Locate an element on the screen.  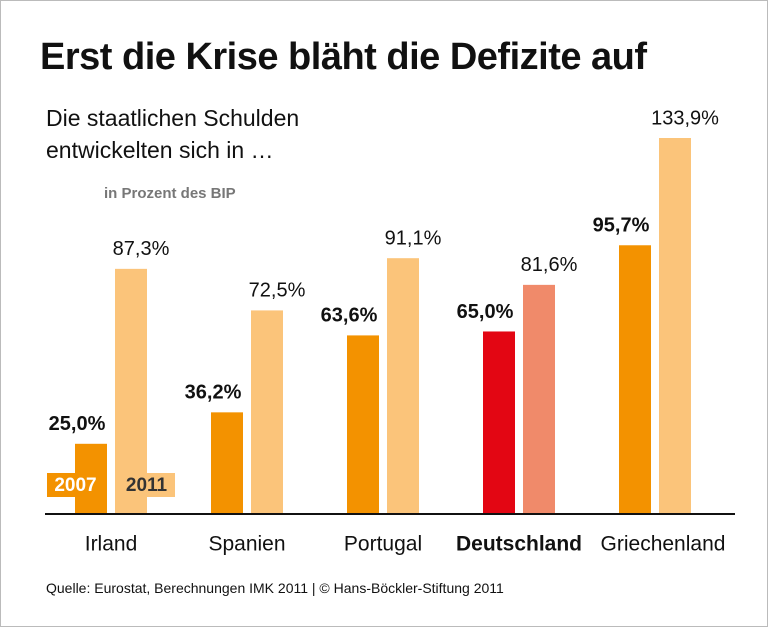
data-label: 63,6% is located at coordinates (349, 316).